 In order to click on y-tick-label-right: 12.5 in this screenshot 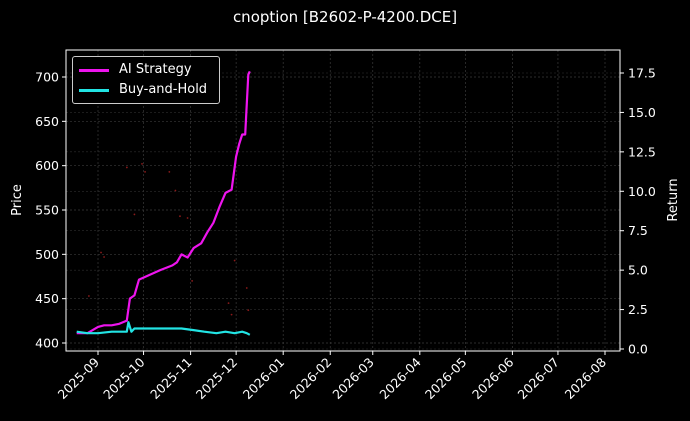, I will do `click(642, 151)`.